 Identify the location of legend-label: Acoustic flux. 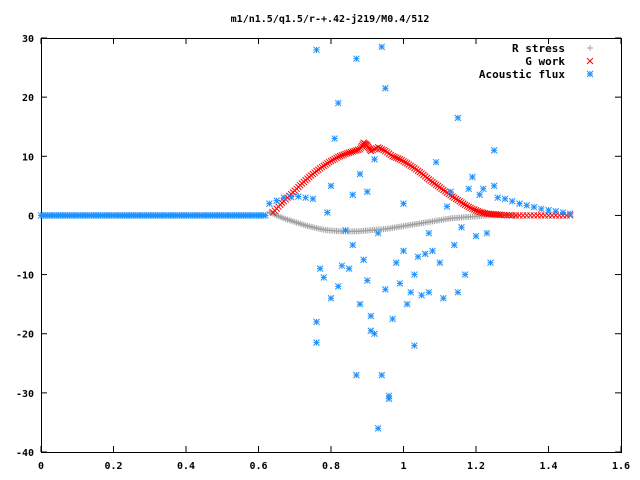
(522, 74).